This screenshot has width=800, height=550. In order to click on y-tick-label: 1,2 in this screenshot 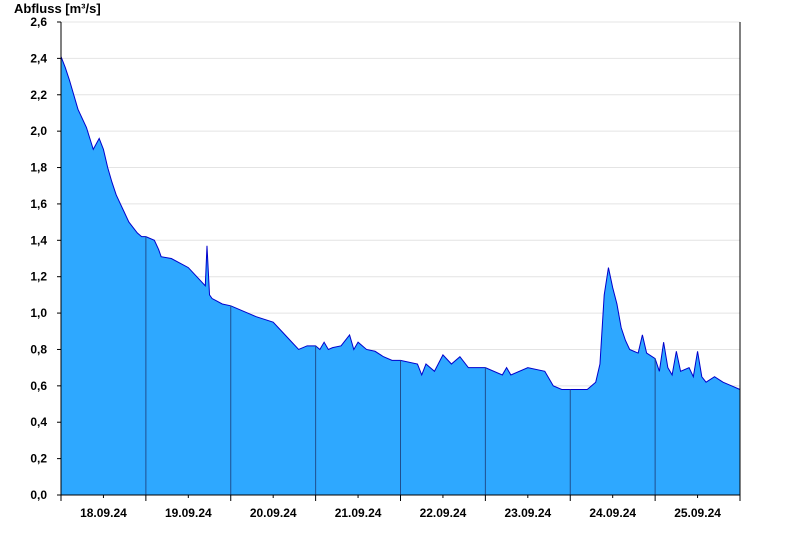, I will do `click(38, 277)`.